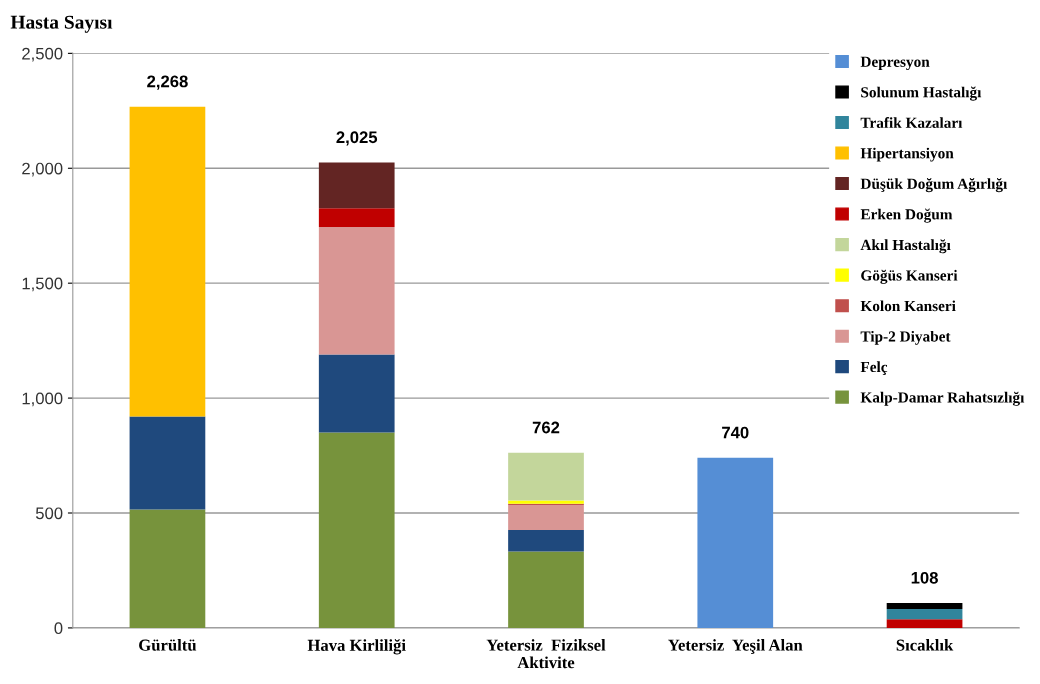 This screenshot has height=684, width=1040. What do you see at coordinates (546, 654) in the screenshot?
I see `x-tick-label: Yetersiz Fiziksel Aktivite` at bounding box center [546, 654].